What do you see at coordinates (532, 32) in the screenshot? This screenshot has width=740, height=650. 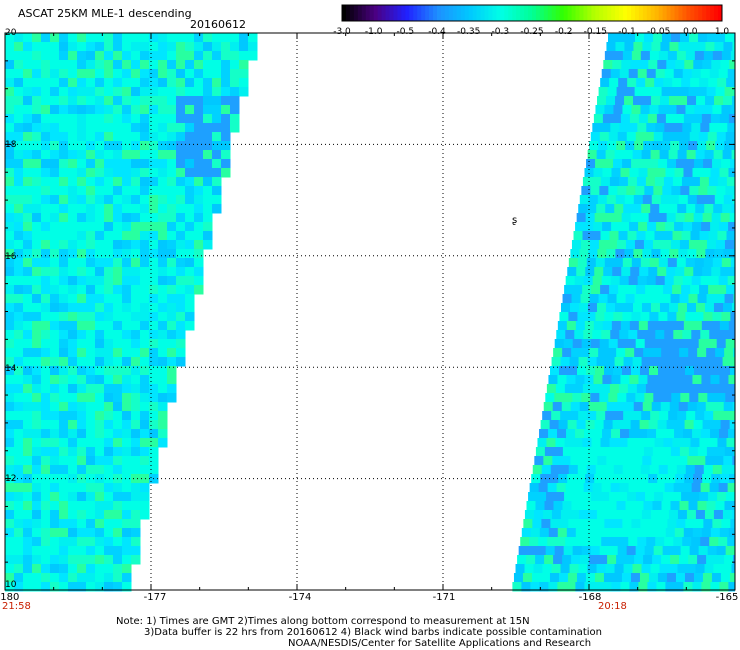 I see `colorbar-label: -0.25` at bounding box center [532, 32].